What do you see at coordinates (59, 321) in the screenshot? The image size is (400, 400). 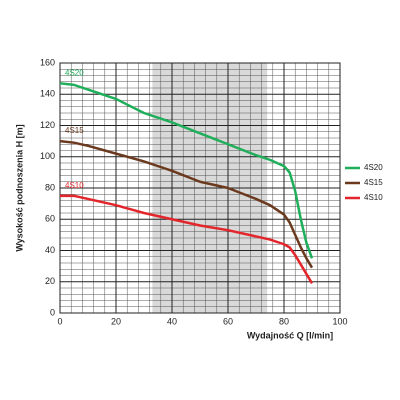 I see `x-tick-label: 0` at bounding box center [59, 321].